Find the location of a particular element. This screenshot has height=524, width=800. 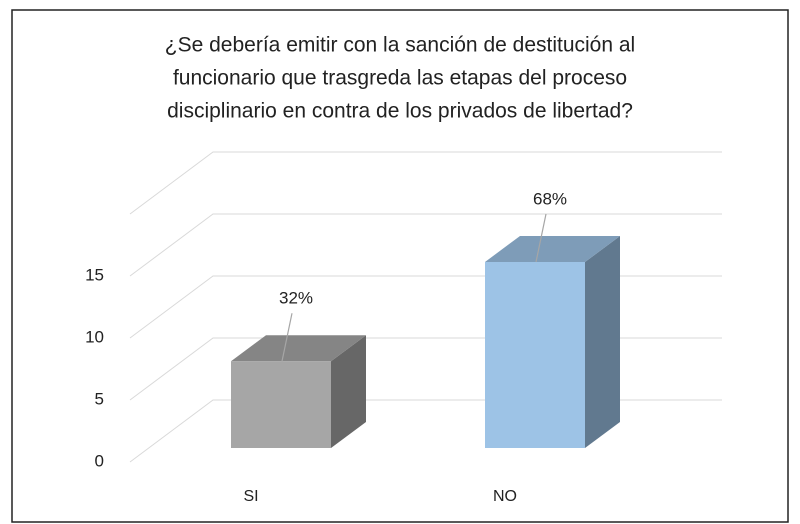

y-tick-label: 5 is located at coordinates (99, 398).